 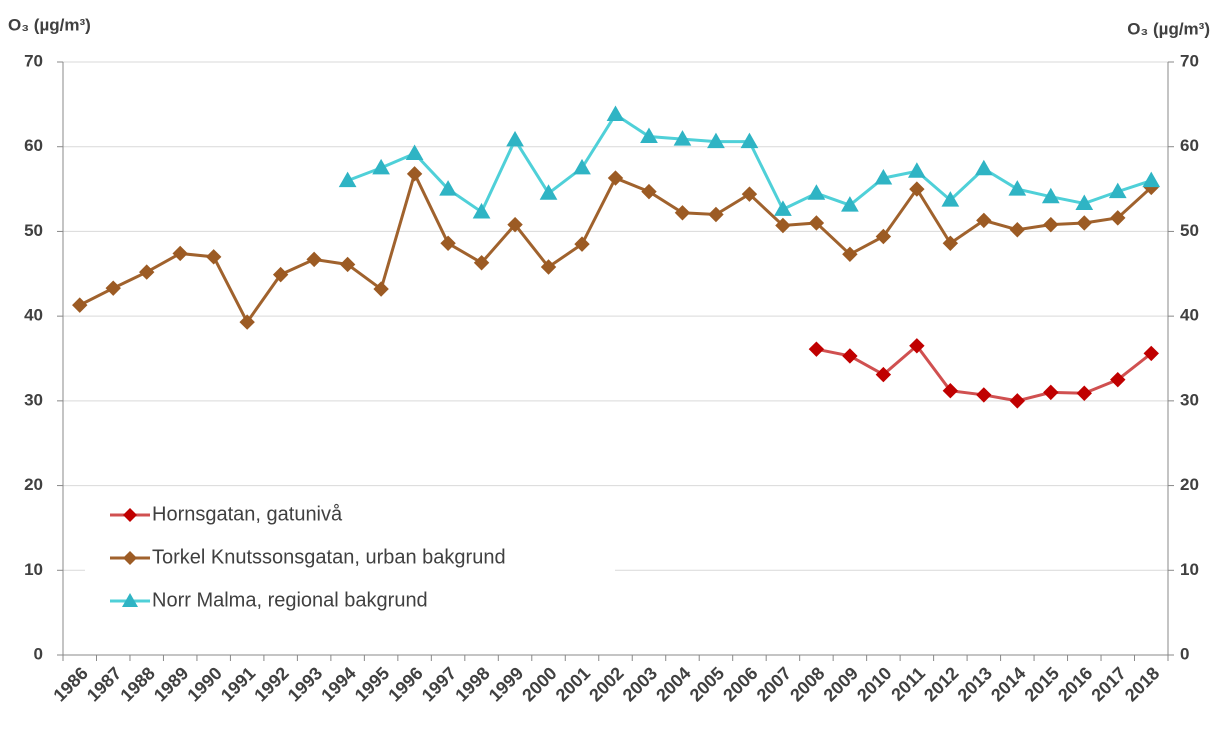 What do you see at coordinates (171, 684) in the screenshot?
I see `x-tick-label: 1989` at bounding box center [171, 684].